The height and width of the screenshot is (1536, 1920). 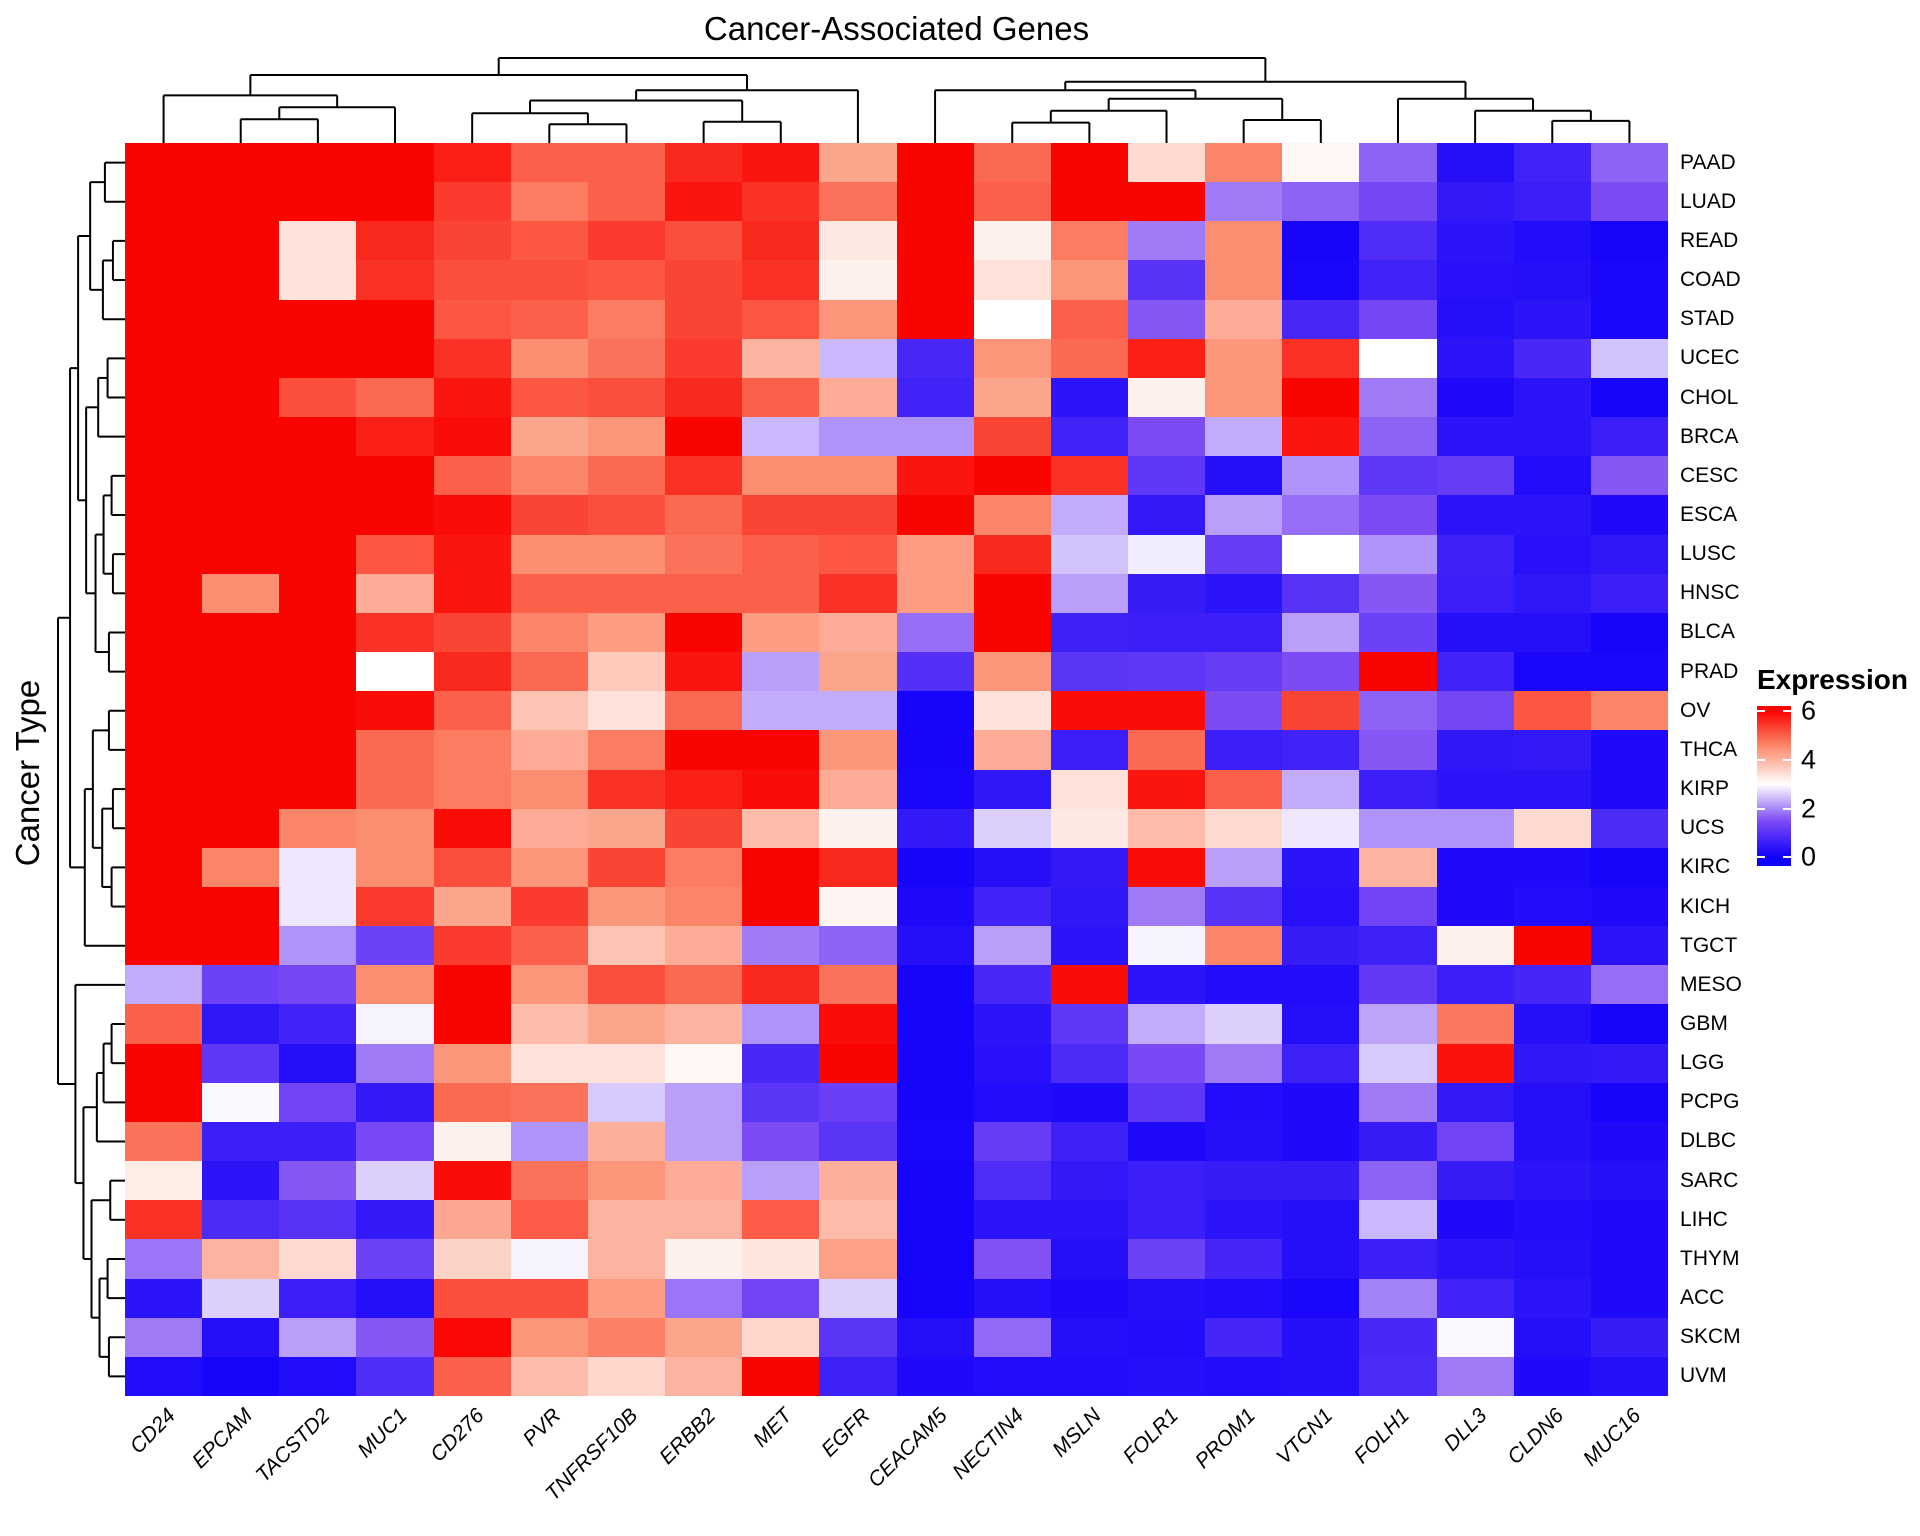 What do you see at coordinates (896, 100) in the screenshot?
I see `column-dendrogram` at bounding box center [896, 100].